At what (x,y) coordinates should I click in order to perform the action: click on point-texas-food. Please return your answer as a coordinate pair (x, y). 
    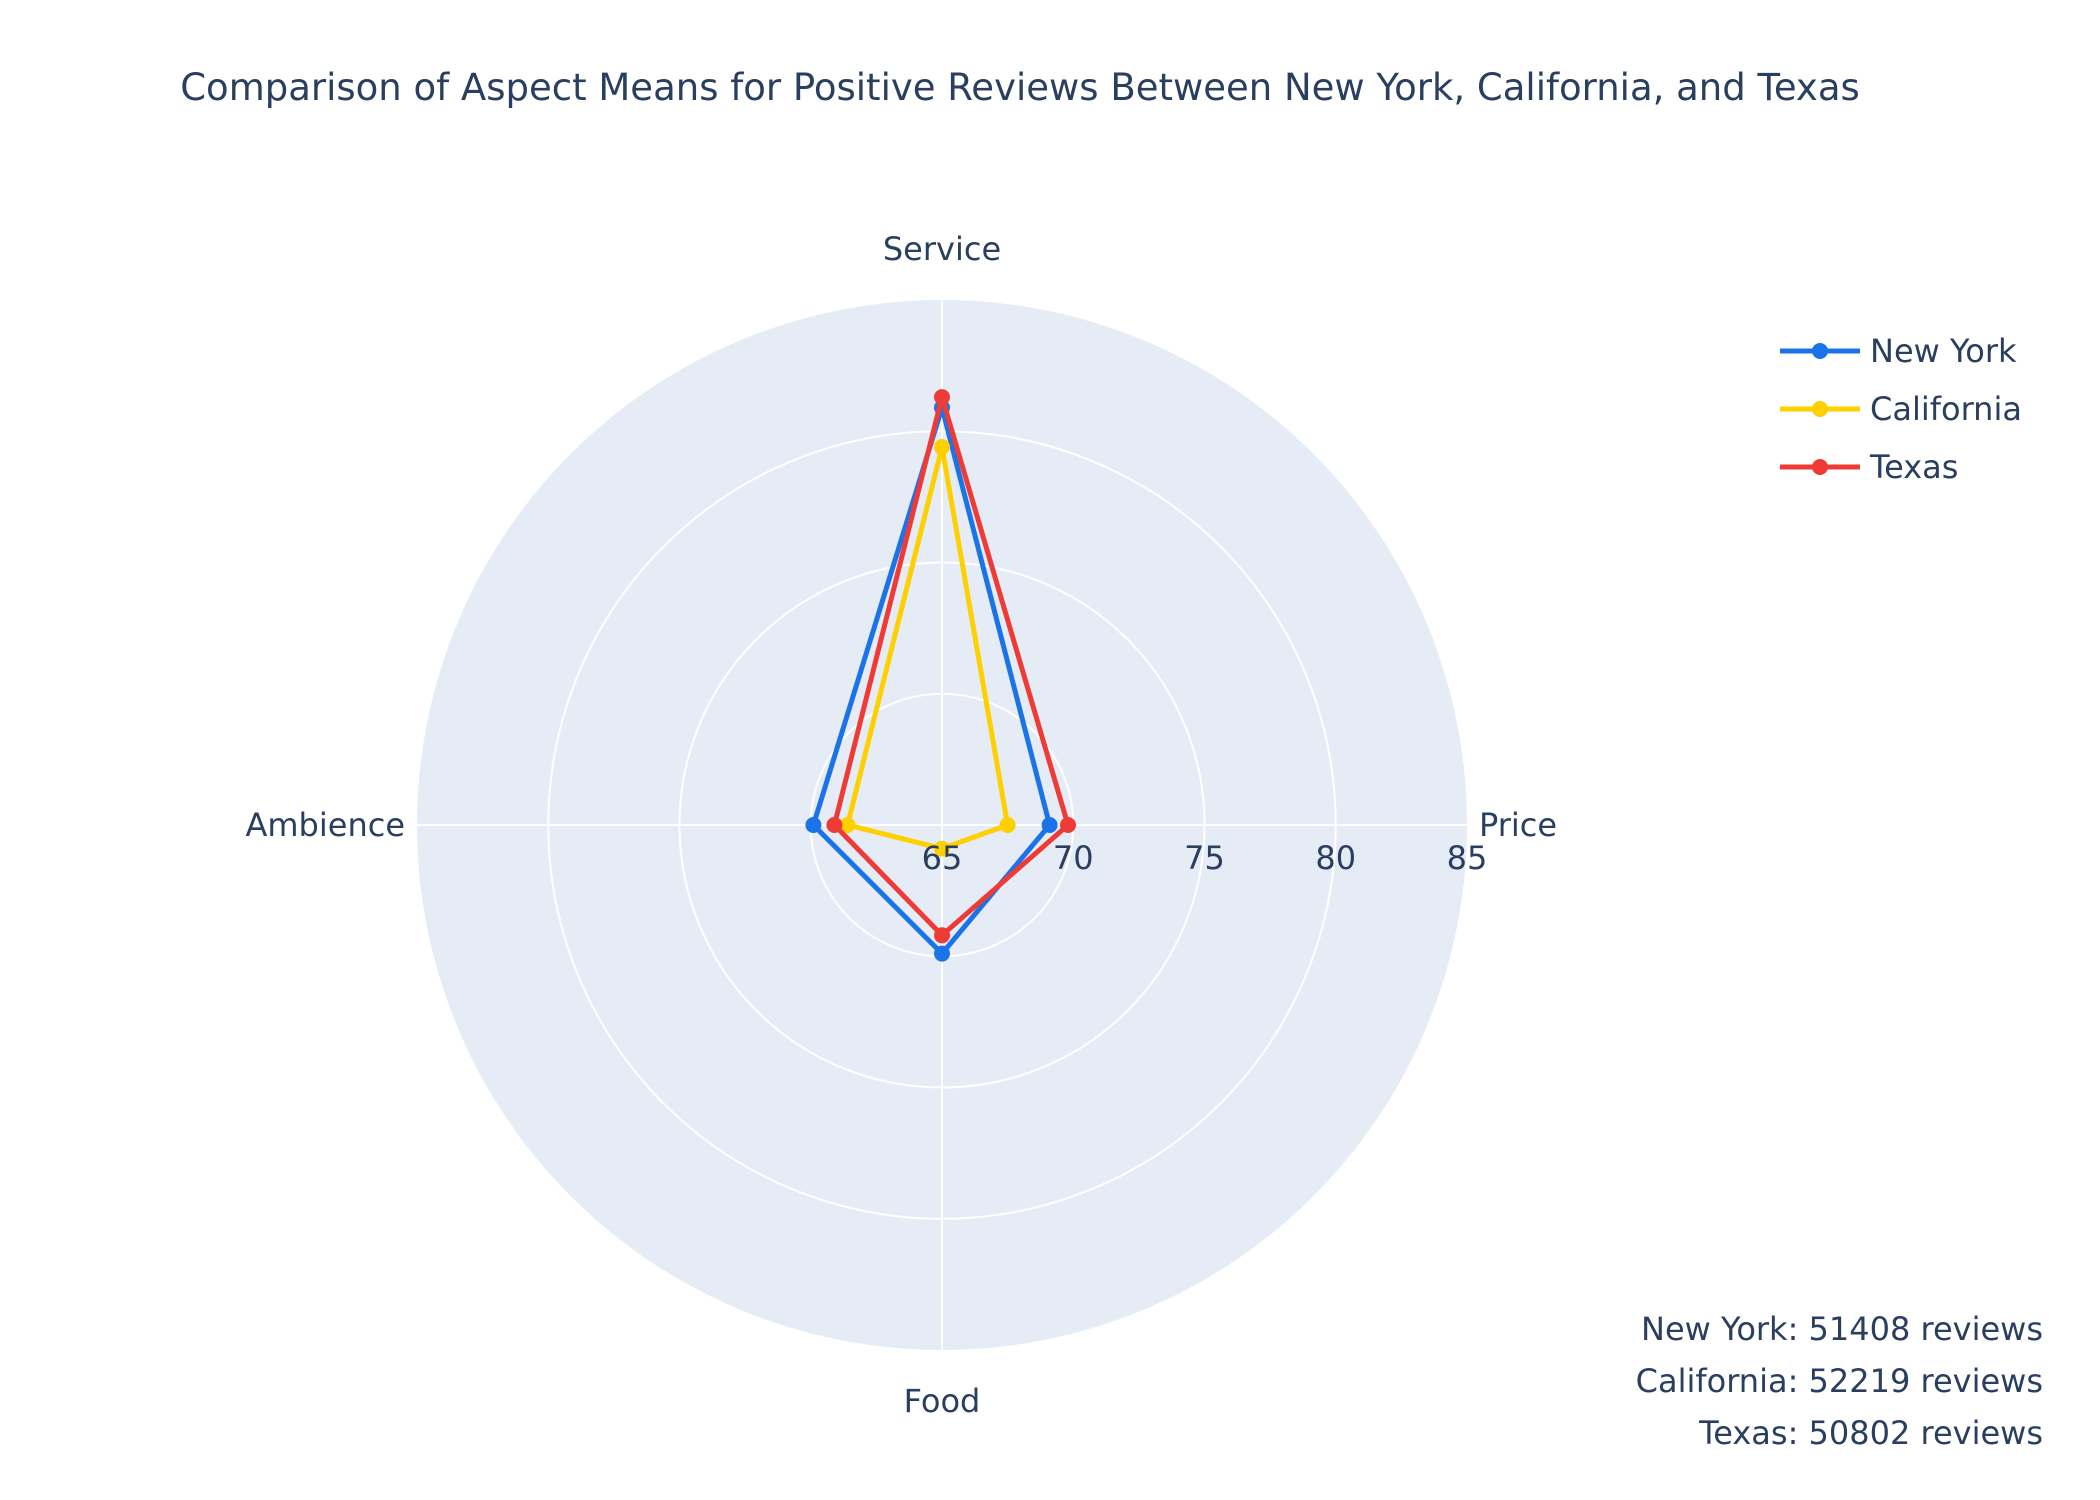
    Looking at the image, I should click on (942, 935).